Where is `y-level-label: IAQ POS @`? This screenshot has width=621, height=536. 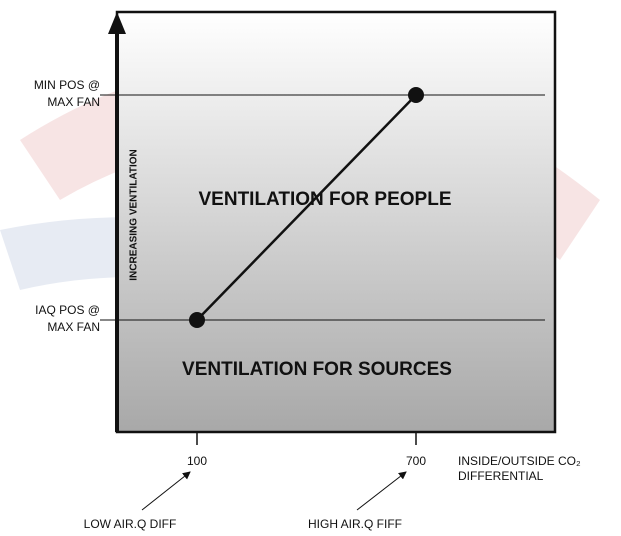
y-level-label: IAQ POS @ is located at coordinates (67, 310).